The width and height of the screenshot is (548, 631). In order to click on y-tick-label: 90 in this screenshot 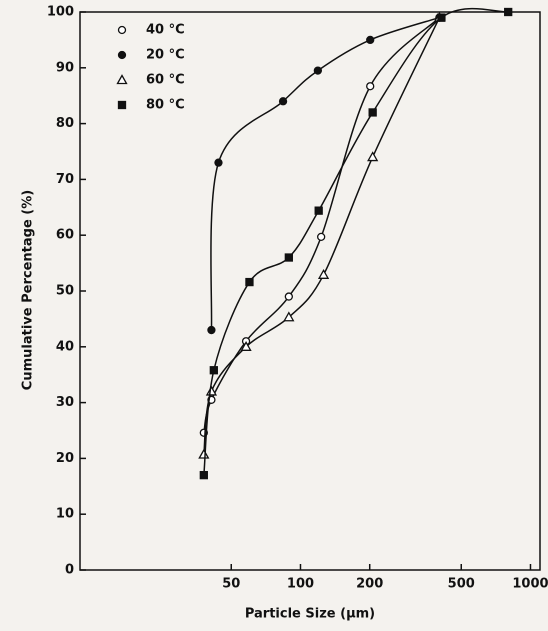, I will do `click(65, 67)`.